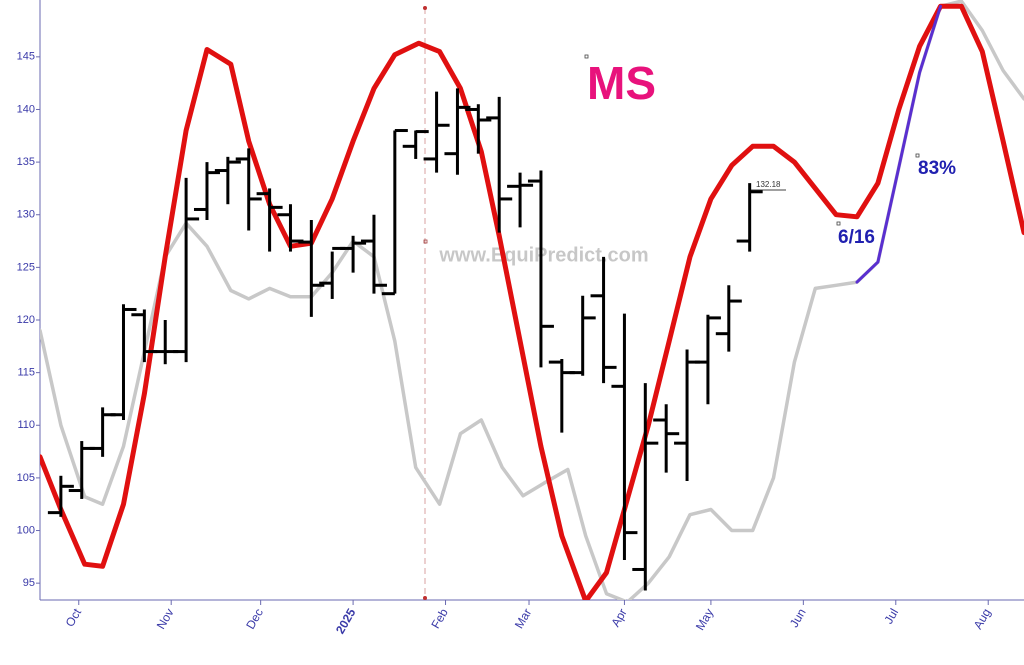 The image size is (1024, 665). I want to click on x-tick-label: Jul, so click(891, 616).